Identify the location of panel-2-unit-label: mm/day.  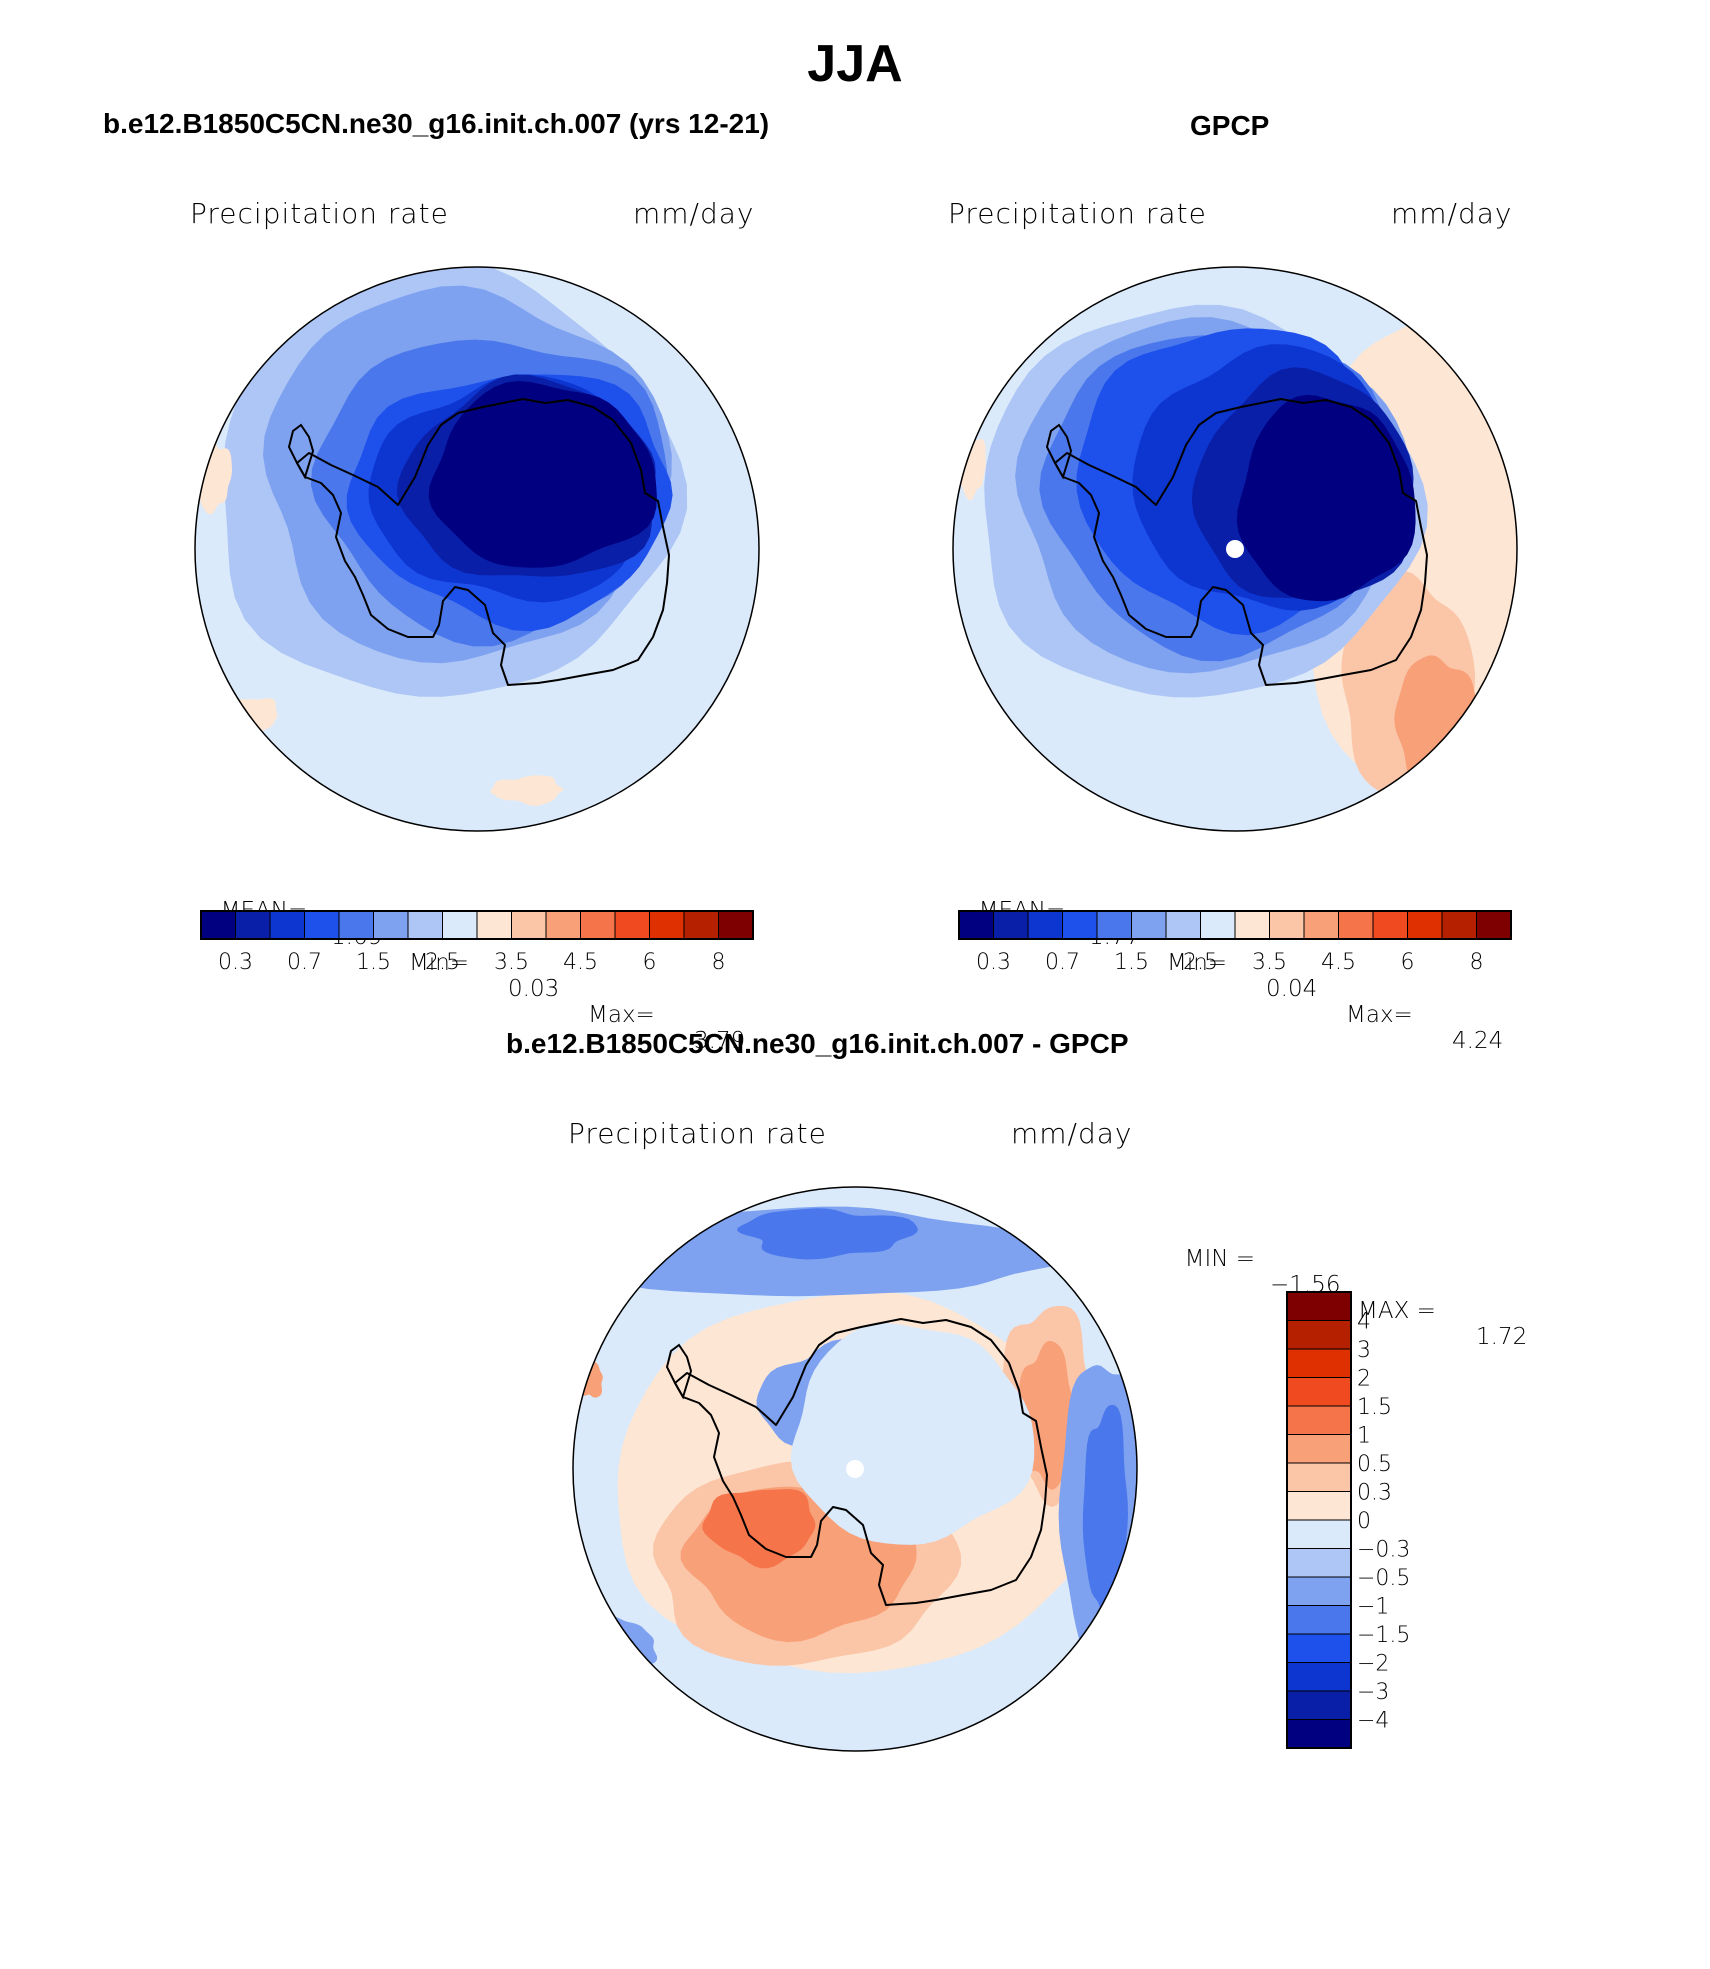
(1452, 213).